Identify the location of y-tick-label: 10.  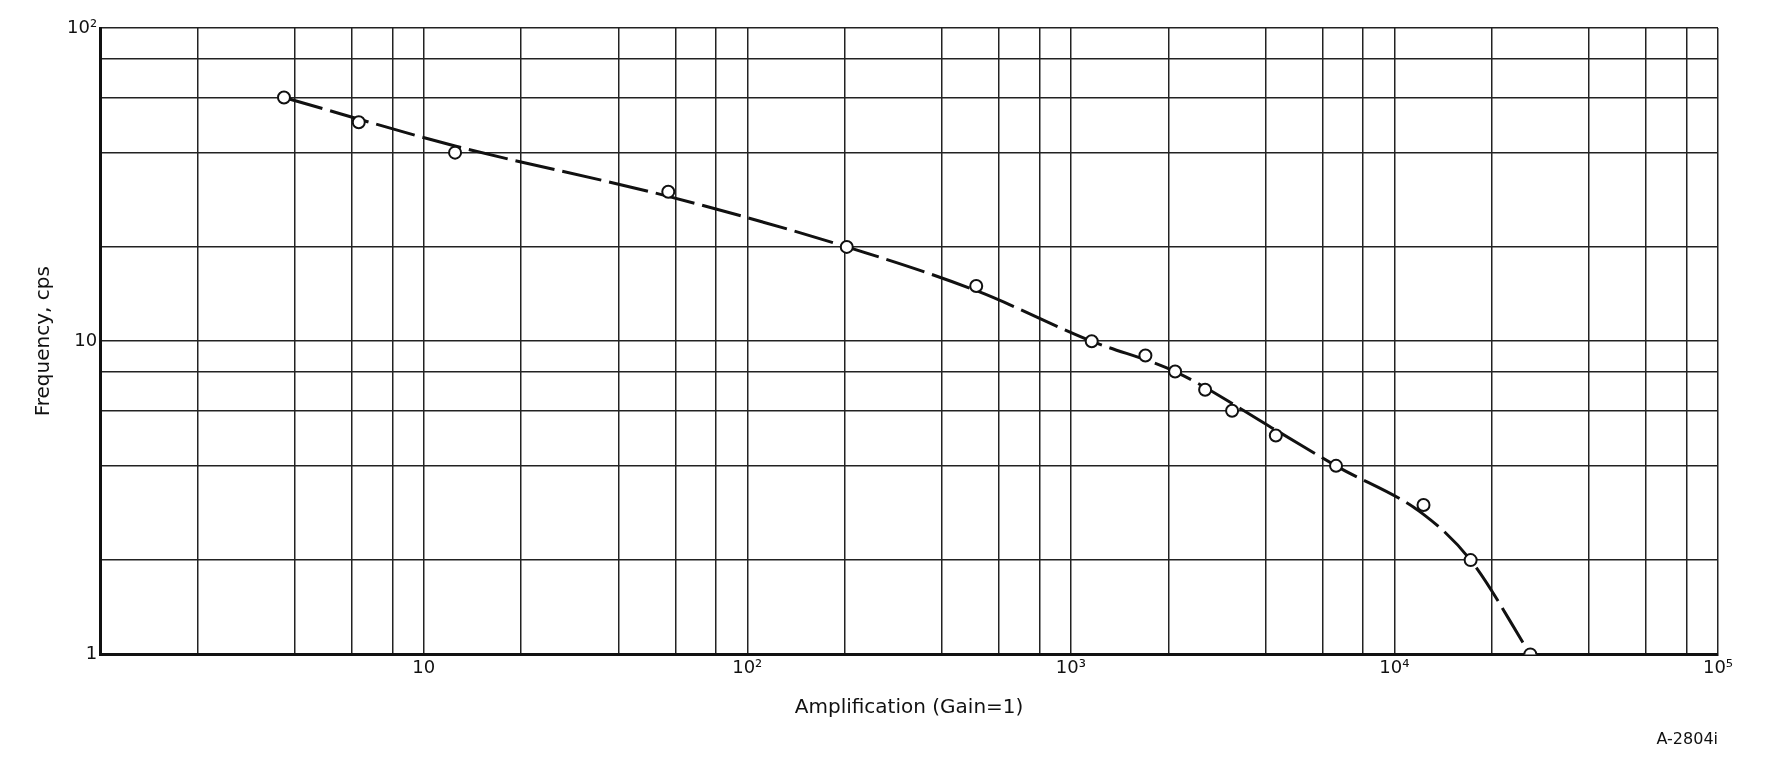
(86, 339).